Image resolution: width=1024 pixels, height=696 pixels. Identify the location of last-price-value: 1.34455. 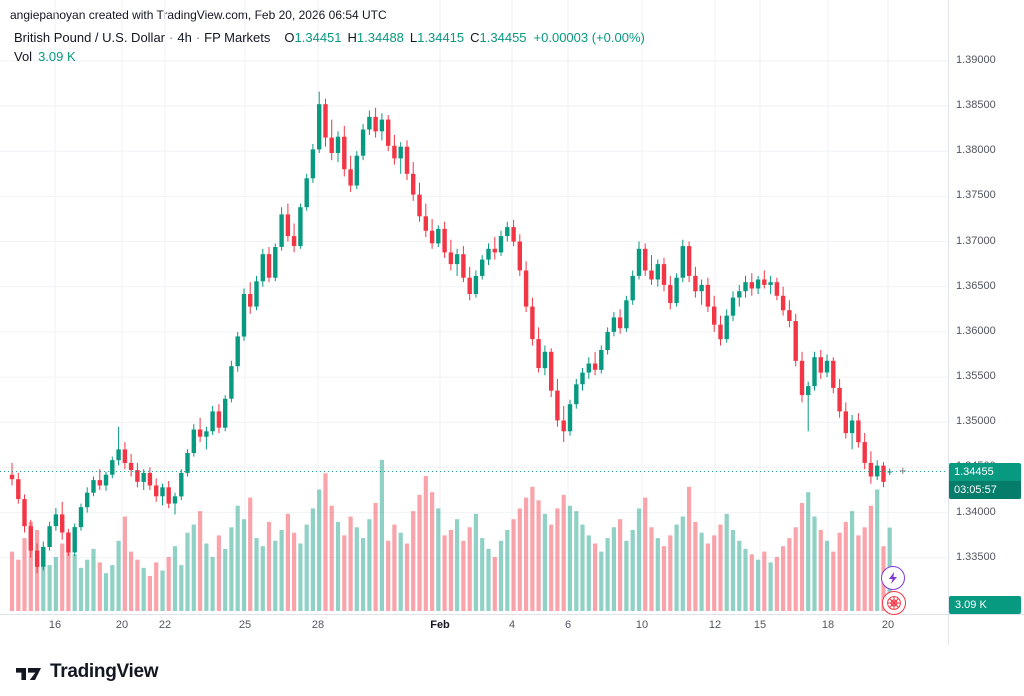
(974, 471).